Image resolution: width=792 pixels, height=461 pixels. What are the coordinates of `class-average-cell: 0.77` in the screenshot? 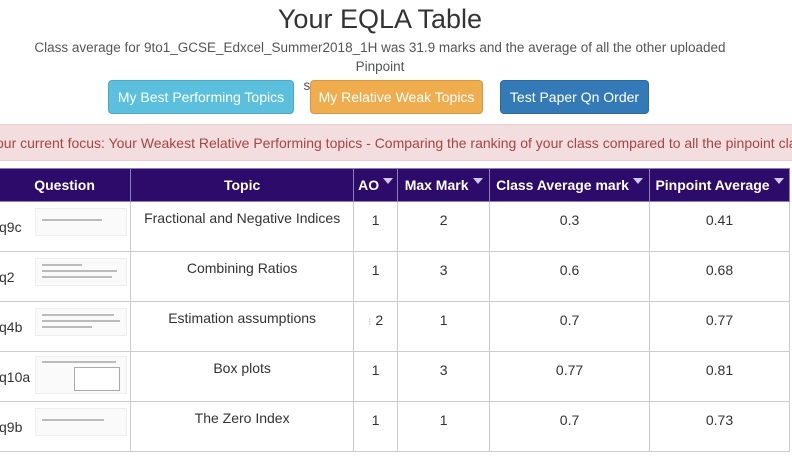 It's located at (569, 376).